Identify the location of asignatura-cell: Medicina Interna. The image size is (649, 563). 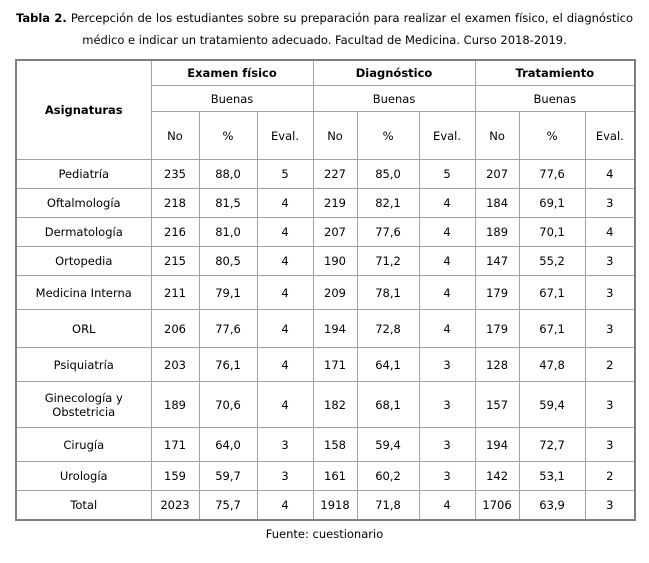
(83, 293).